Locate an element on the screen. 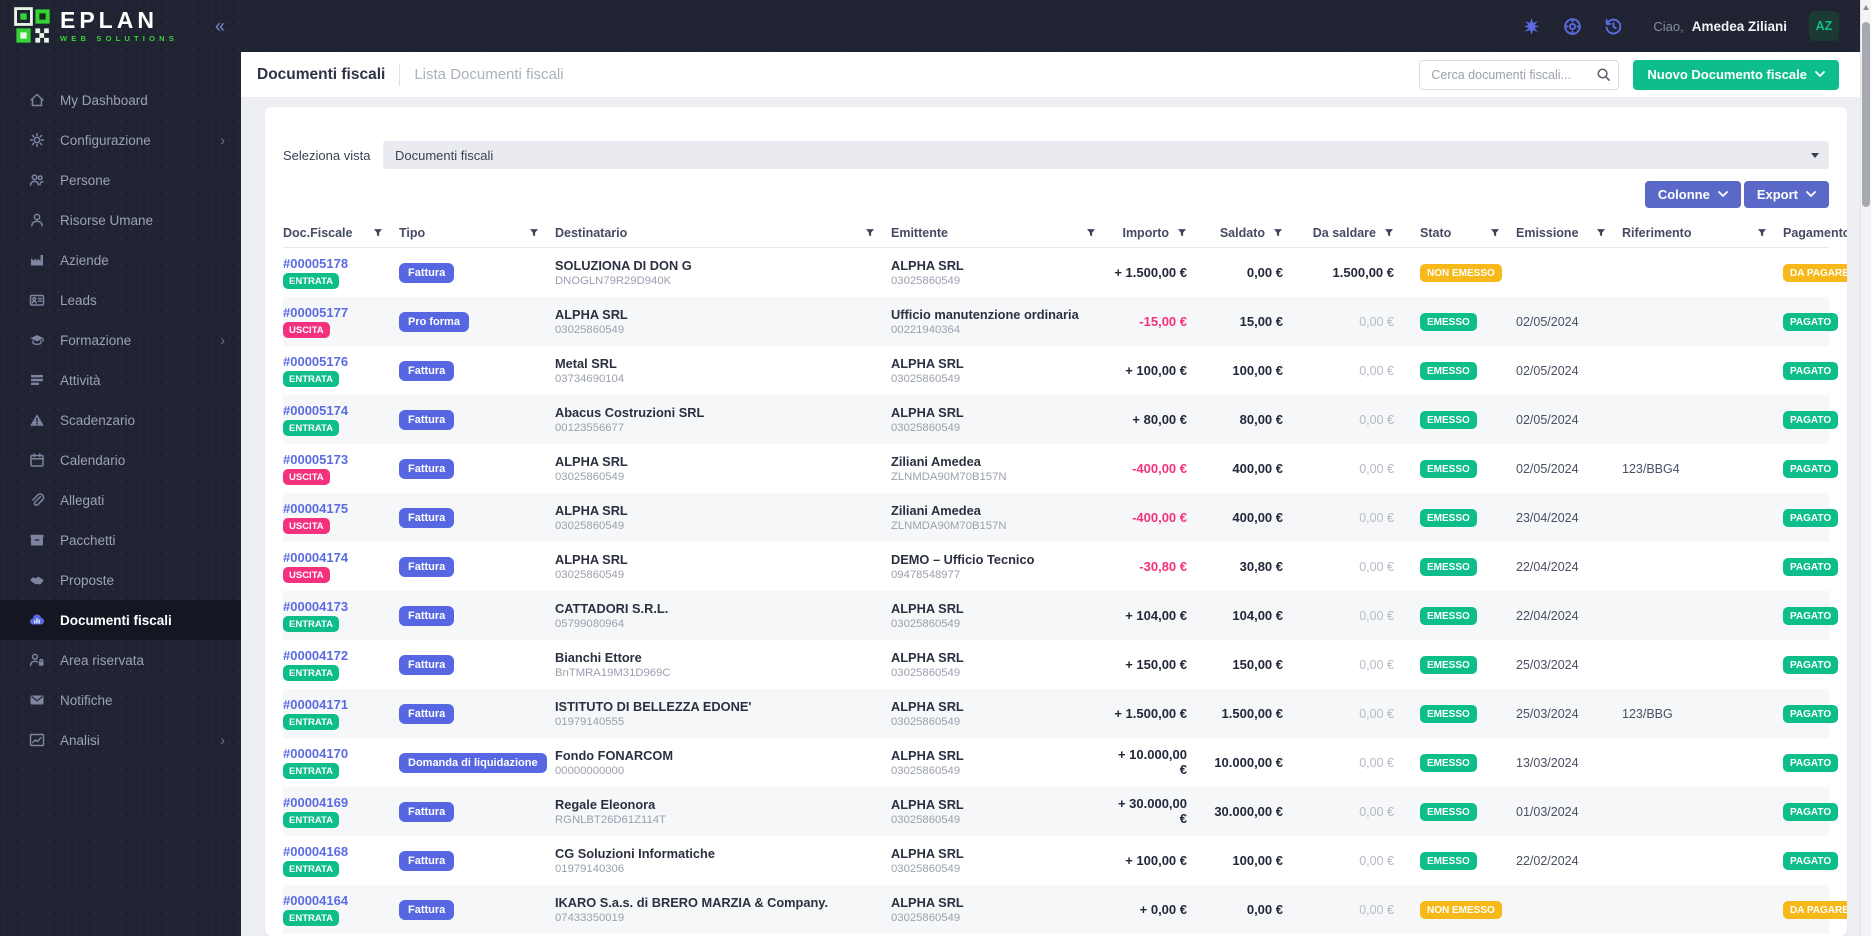  avatar: AZ is located at coordinates (1824, 26).